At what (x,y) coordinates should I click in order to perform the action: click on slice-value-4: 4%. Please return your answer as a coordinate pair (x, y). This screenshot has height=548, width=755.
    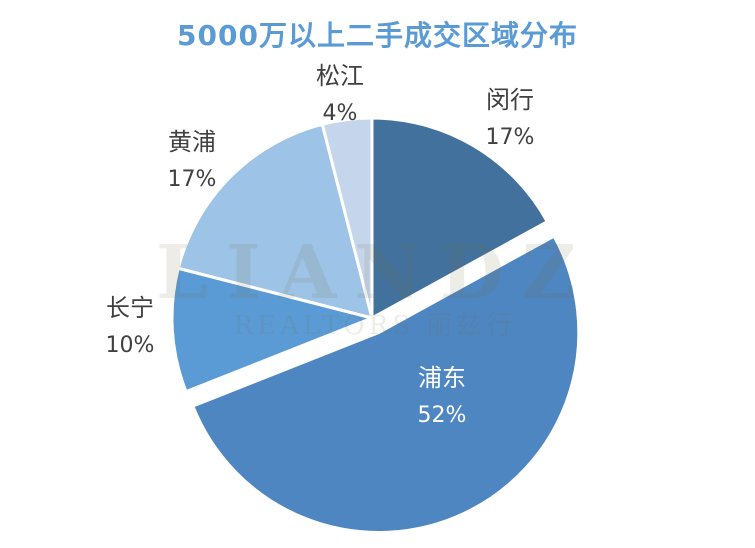
    Looking at the image, I should click on (340, 113).